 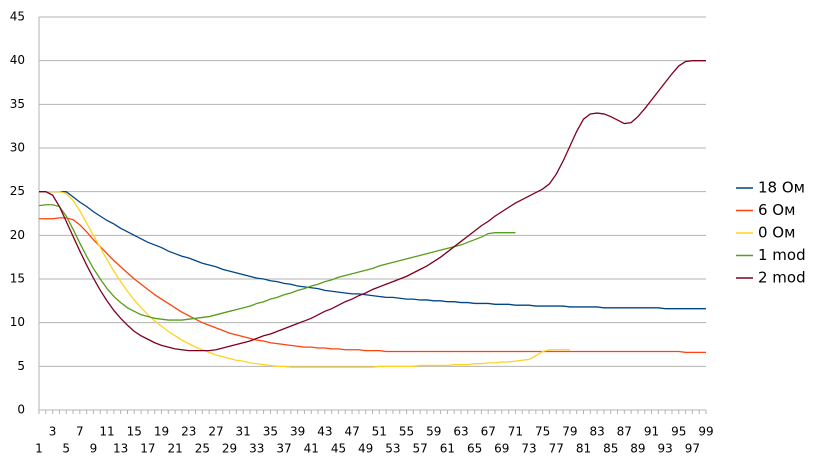 I want to click on x-tick-label: 85, so click(x=610, y=449).